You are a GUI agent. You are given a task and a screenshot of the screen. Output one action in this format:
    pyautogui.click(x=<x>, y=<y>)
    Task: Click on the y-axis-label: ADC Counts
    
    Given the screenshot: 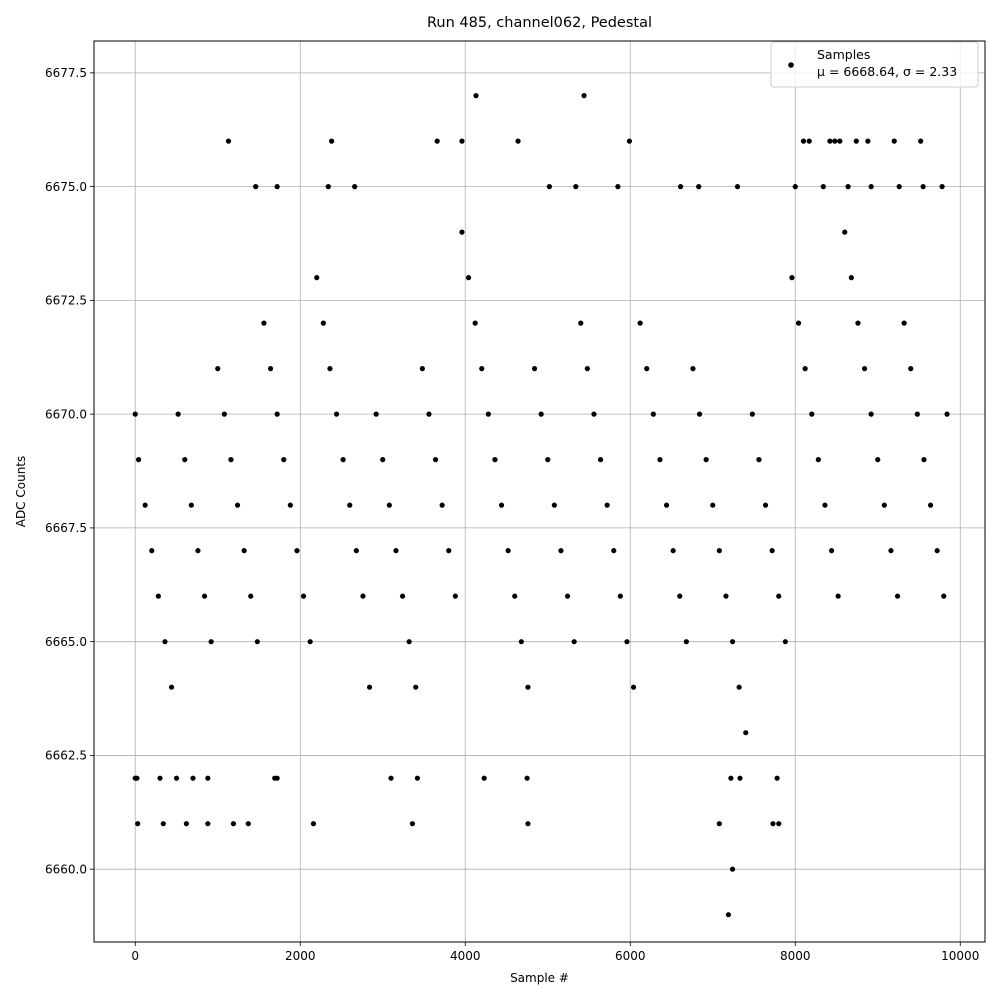 What is the action you would take?
    pyautogui.click(x=21, y=492)
    